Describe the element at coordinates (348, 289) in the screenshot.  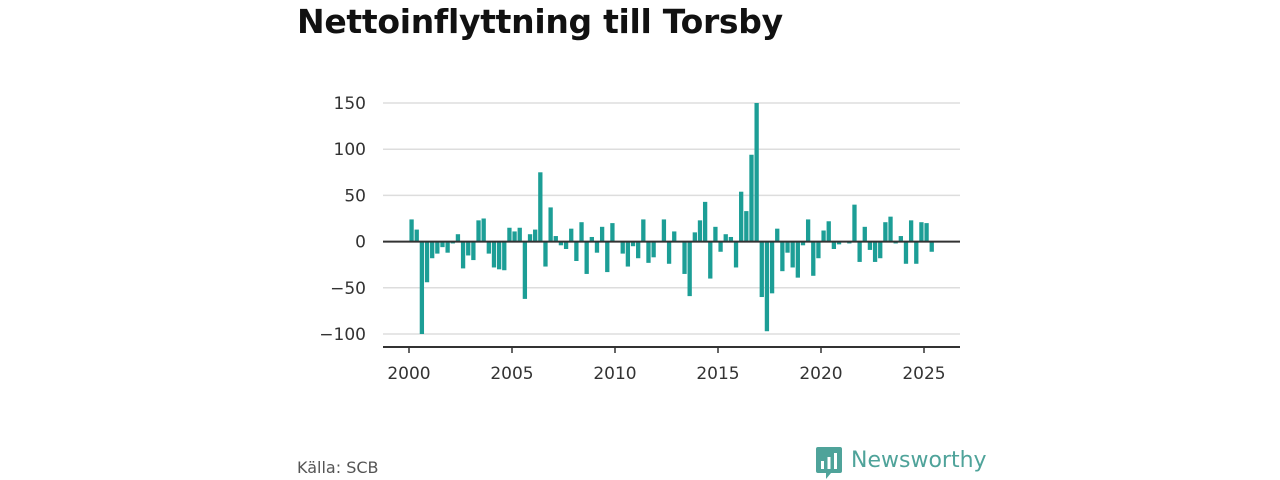
I see `y-tick-label: −50` at that location.